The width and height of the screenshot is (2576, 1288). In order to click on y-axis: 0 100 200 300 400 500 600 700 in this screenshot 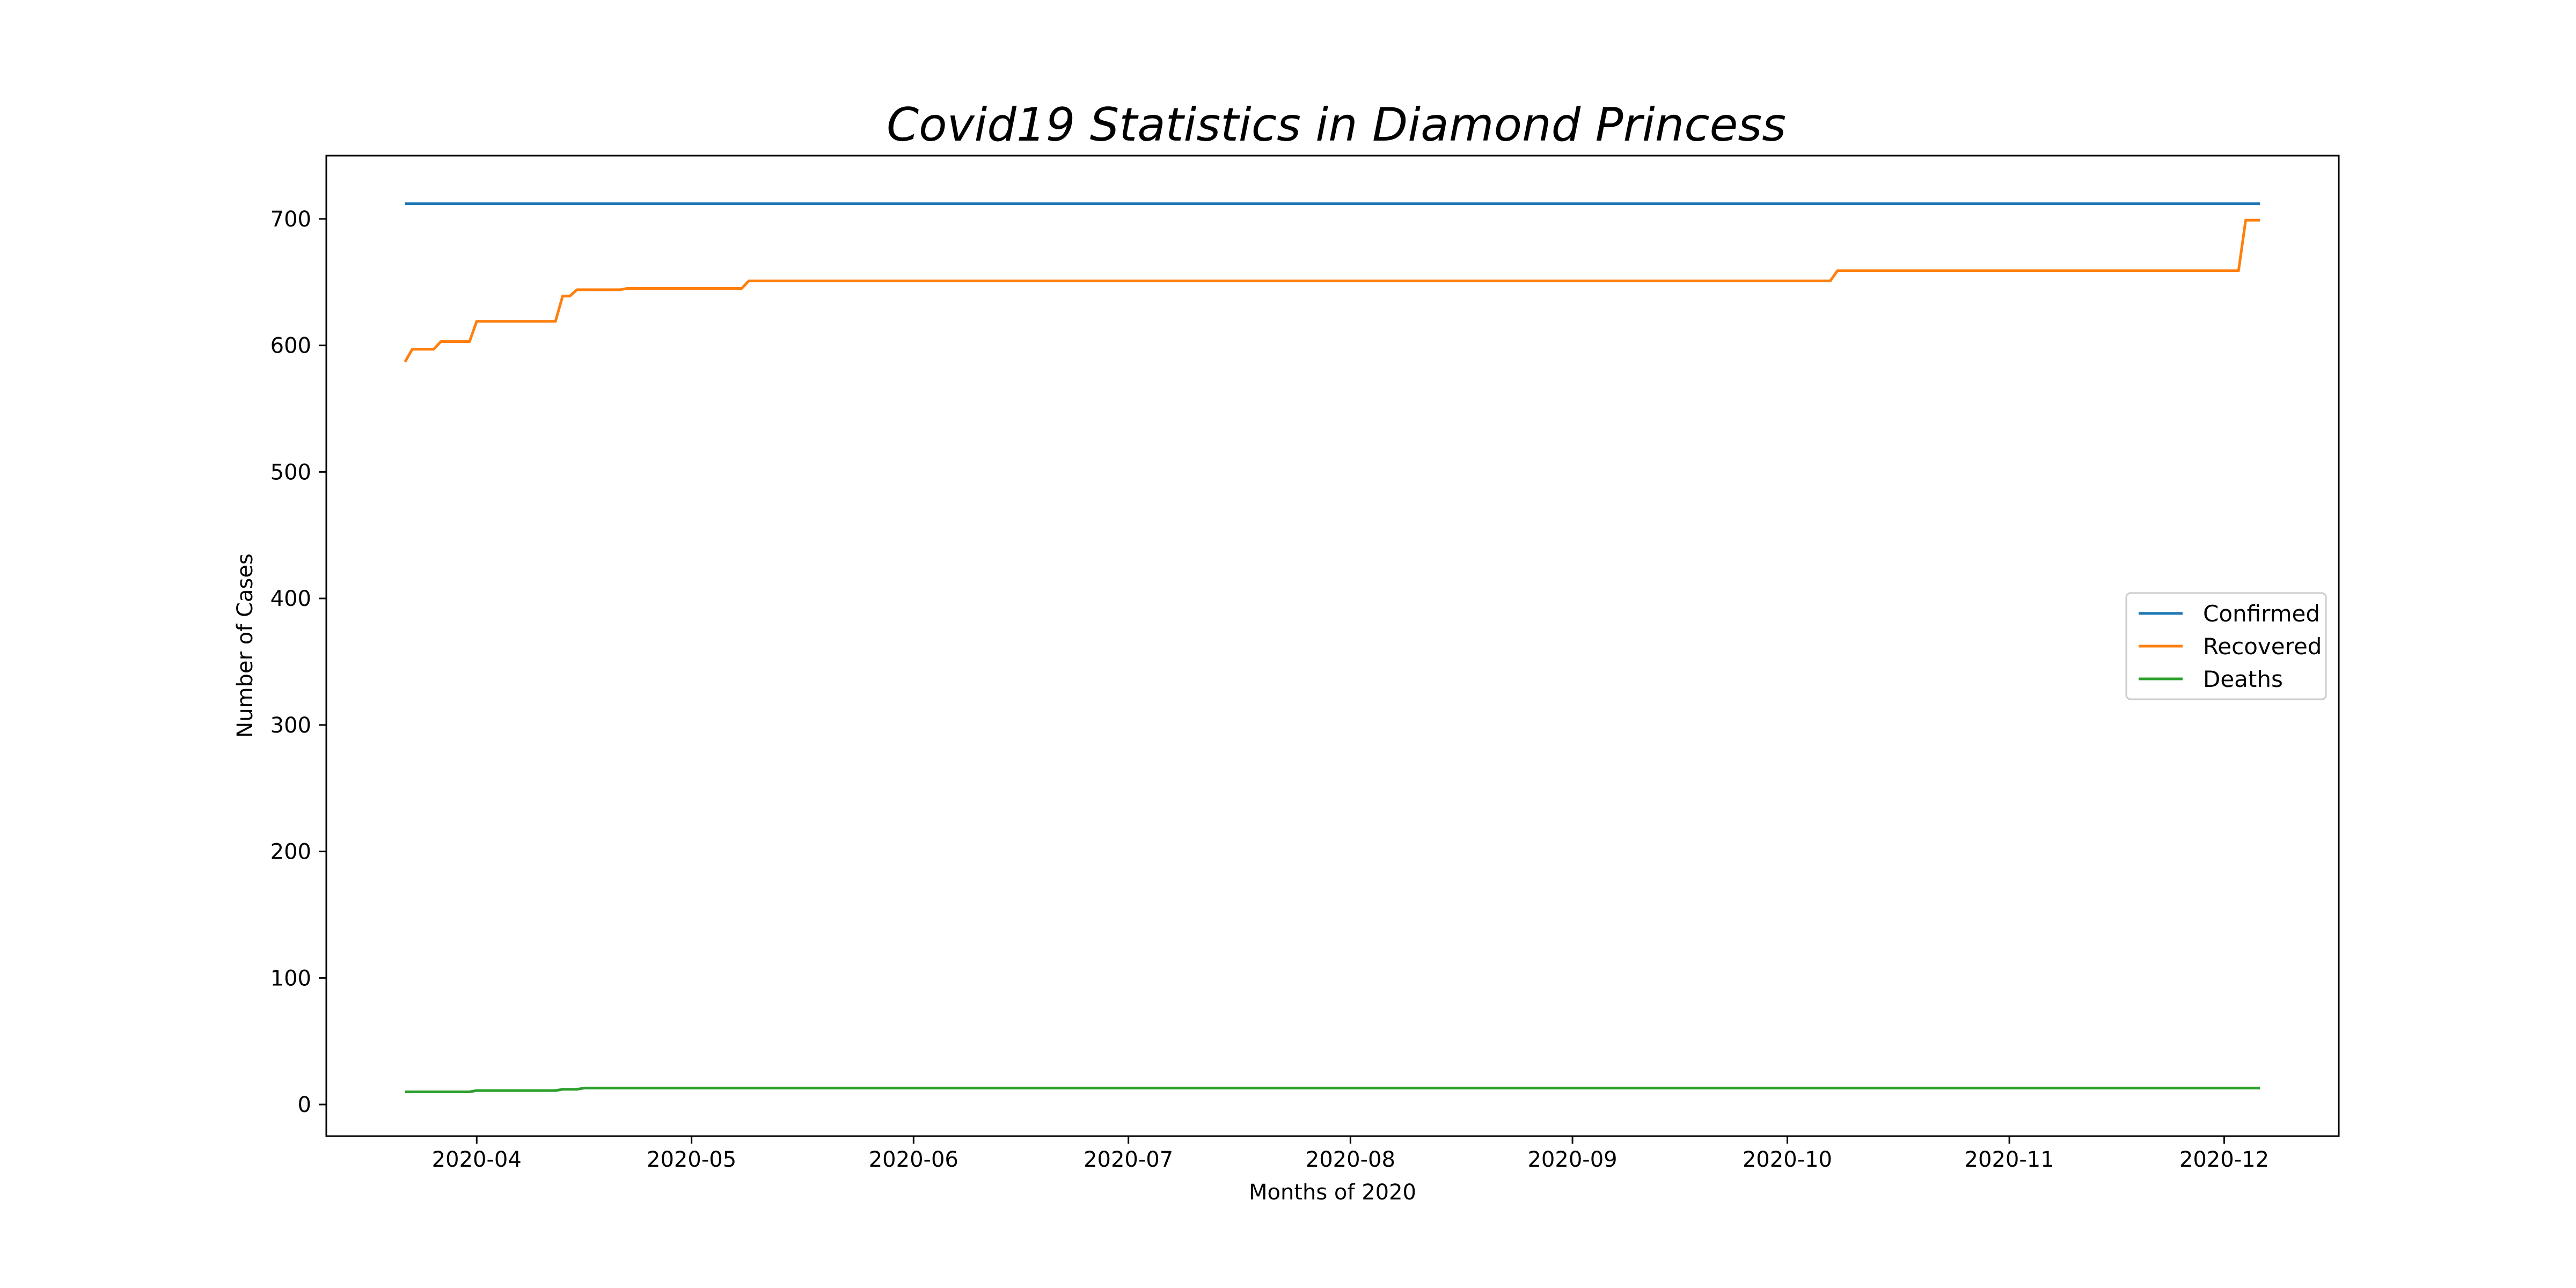, I will do `click(298, 662)`.